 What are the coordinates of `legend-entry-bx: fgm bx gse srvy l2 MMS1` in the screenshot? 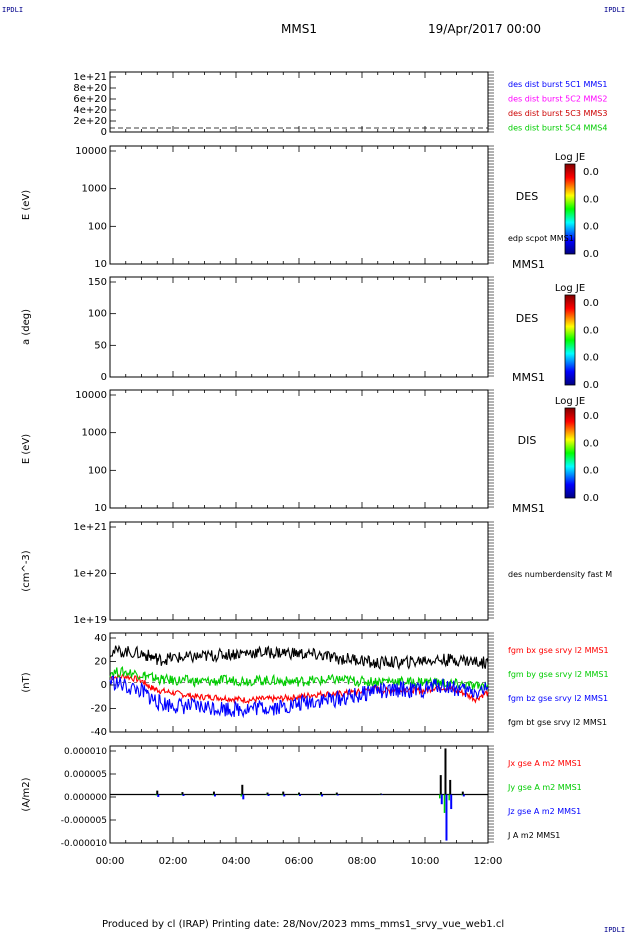 It's located at (558, 650).